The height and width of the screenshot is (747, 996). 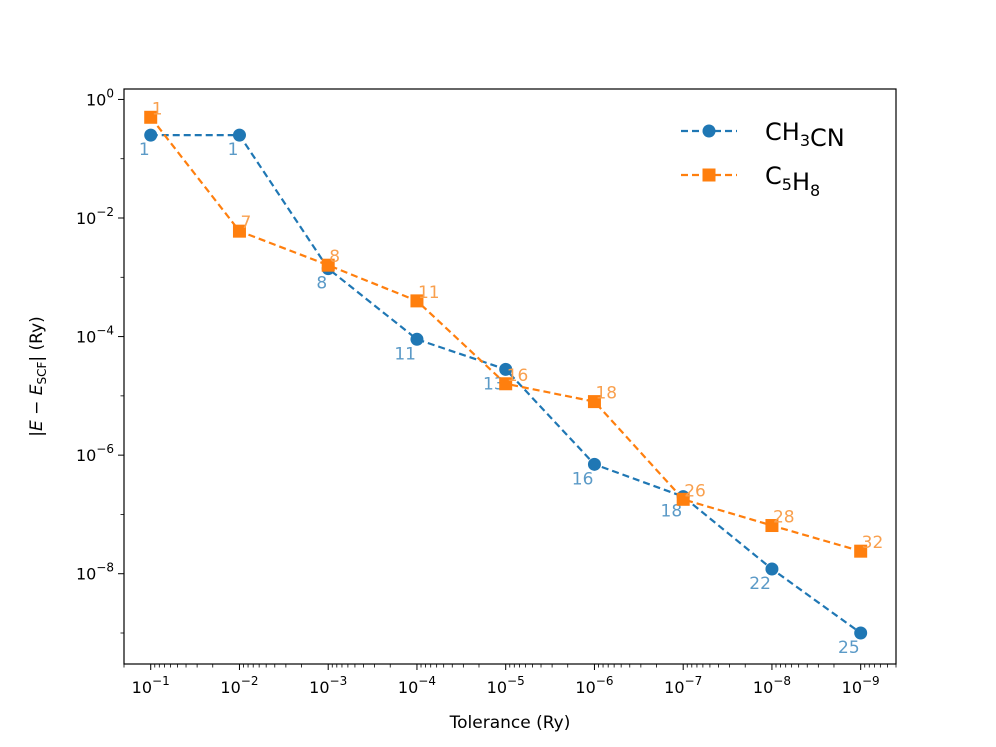 I want to click on x-tick-label: 10⁻⁹, so click(x=861, y=685).